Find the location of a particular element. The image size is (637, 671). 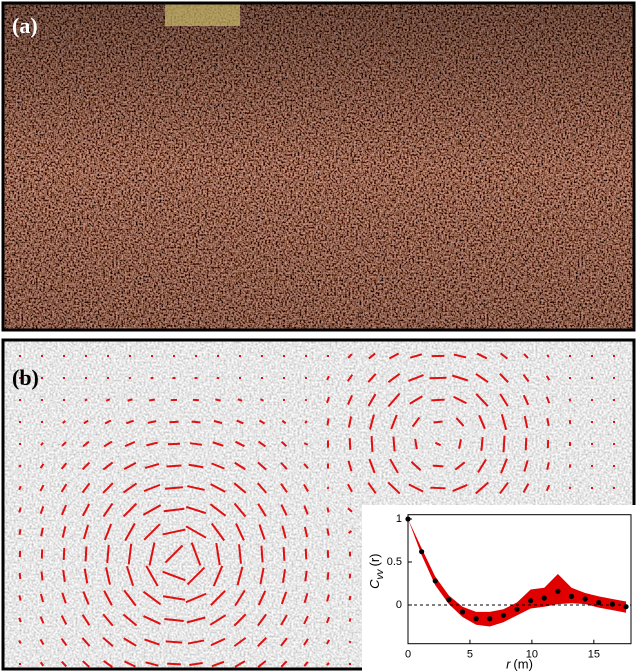

y-tick-label: 1 is located at coordinates (399, 519).